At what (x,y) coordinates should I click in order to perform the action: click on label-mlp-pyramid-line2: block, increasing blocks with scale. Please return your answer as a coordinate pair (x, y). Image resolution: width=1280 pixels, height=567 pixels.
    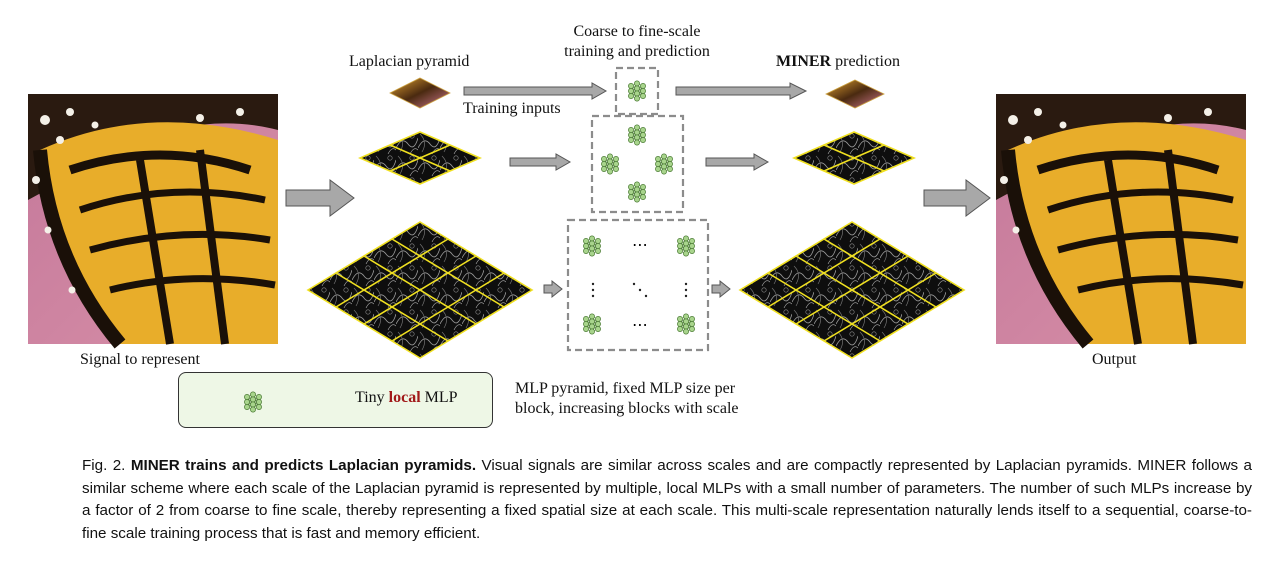
    Looking at the image, I should click on (627, 408).